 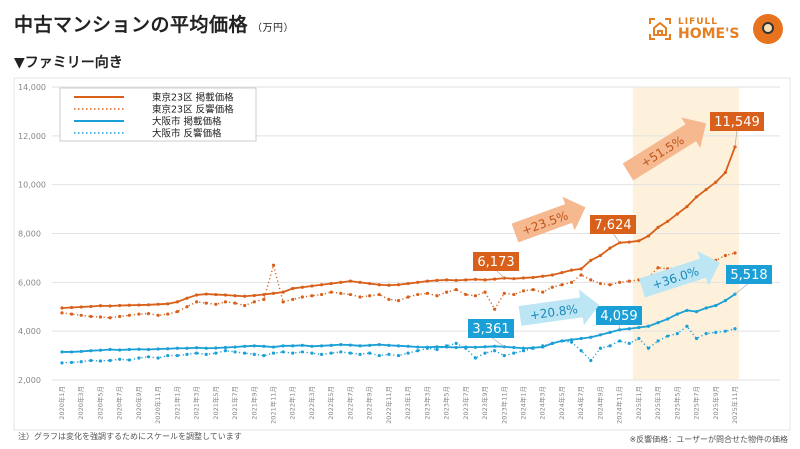 I want to click on annotation-leader, so click(x=736, y=138).